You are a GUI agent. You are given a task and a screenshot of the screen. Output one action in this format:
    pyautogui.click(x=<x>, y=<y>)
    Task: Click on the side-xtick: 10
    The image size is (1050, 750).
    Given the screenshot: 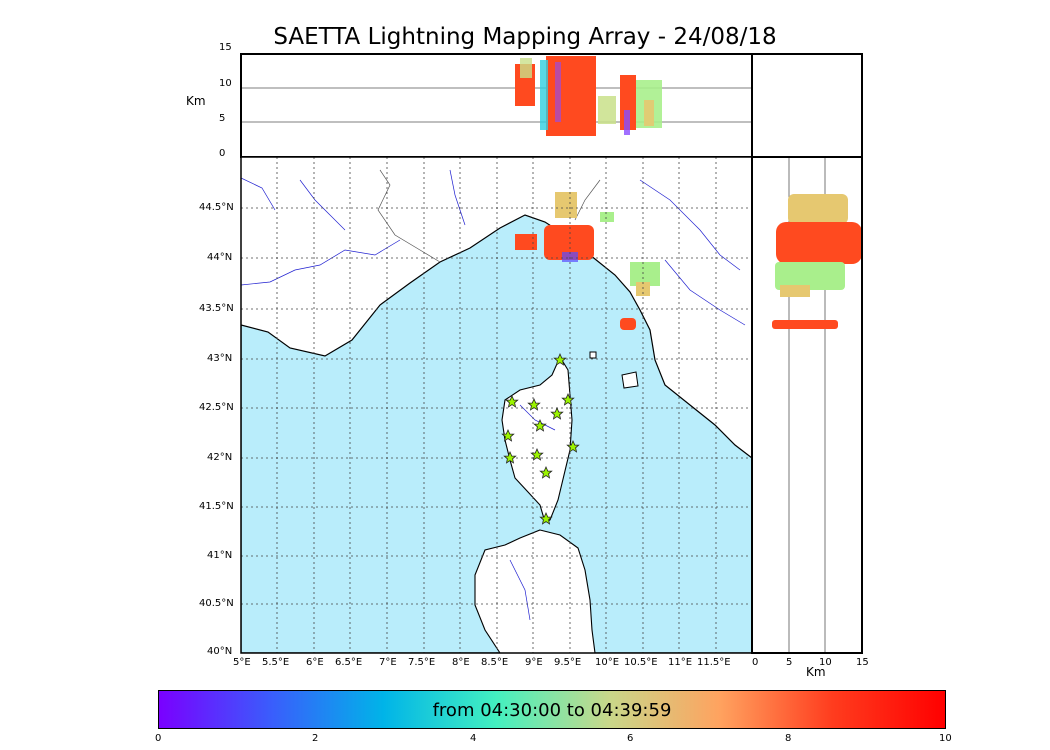 What is the action you would take?
    pyautogui.click(x=825, y=662)
    